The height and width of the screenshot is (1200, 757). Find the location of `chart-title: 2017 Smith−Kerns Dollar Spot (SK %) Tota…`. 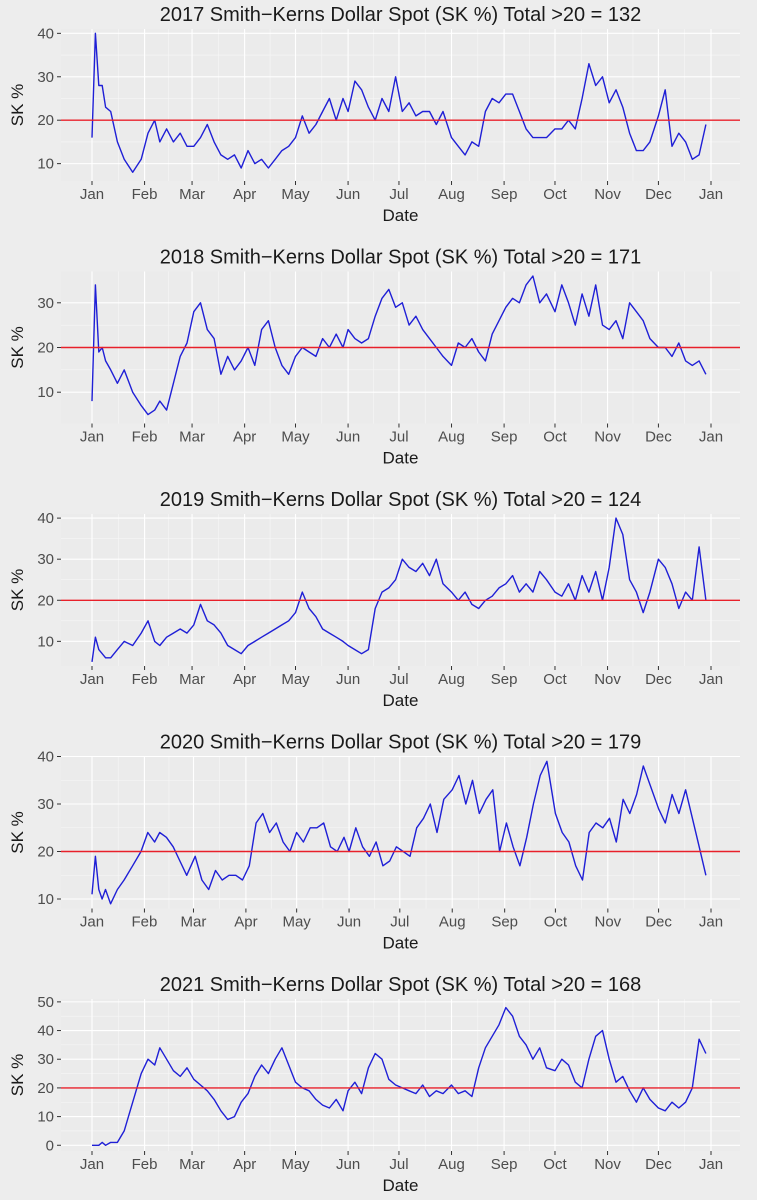

chart-title: 2017 Smith−Kerns Dollar Spot (SK %) Tota… is located at coordinates (401, 15).